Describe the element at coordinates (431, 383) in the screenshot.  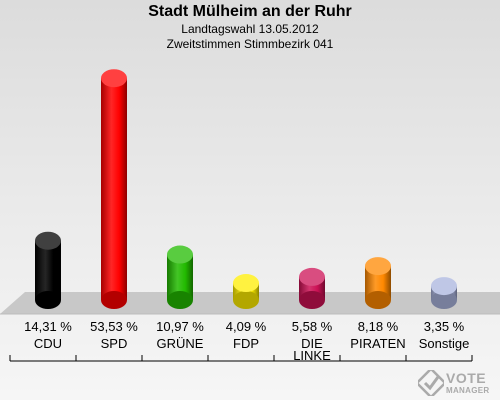
I see `vote-manager-logo-mark` at that location.